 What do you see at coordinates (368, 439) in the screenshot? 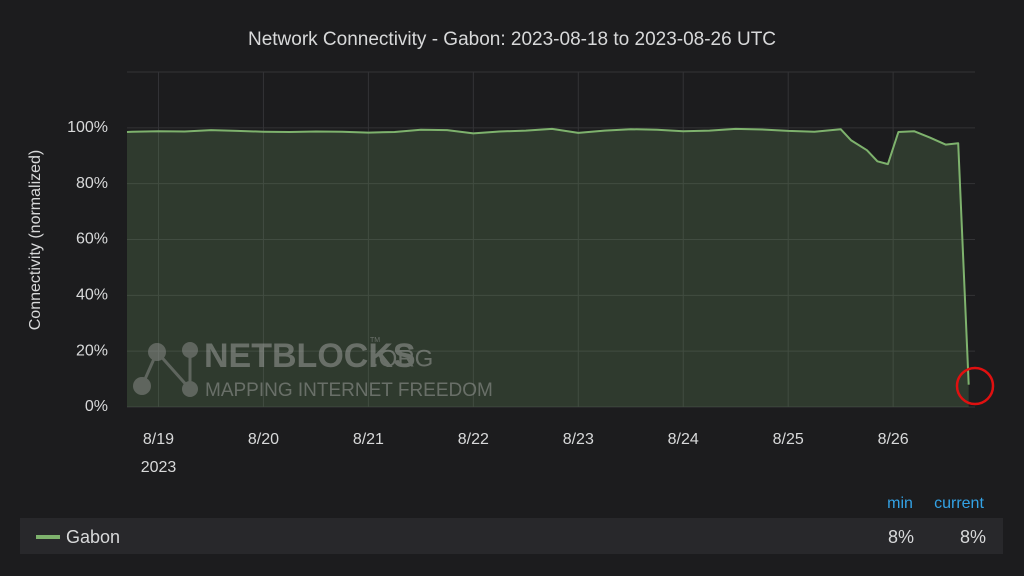
I see `x-tick-label: 8/21` at bounding box center [368, 439].